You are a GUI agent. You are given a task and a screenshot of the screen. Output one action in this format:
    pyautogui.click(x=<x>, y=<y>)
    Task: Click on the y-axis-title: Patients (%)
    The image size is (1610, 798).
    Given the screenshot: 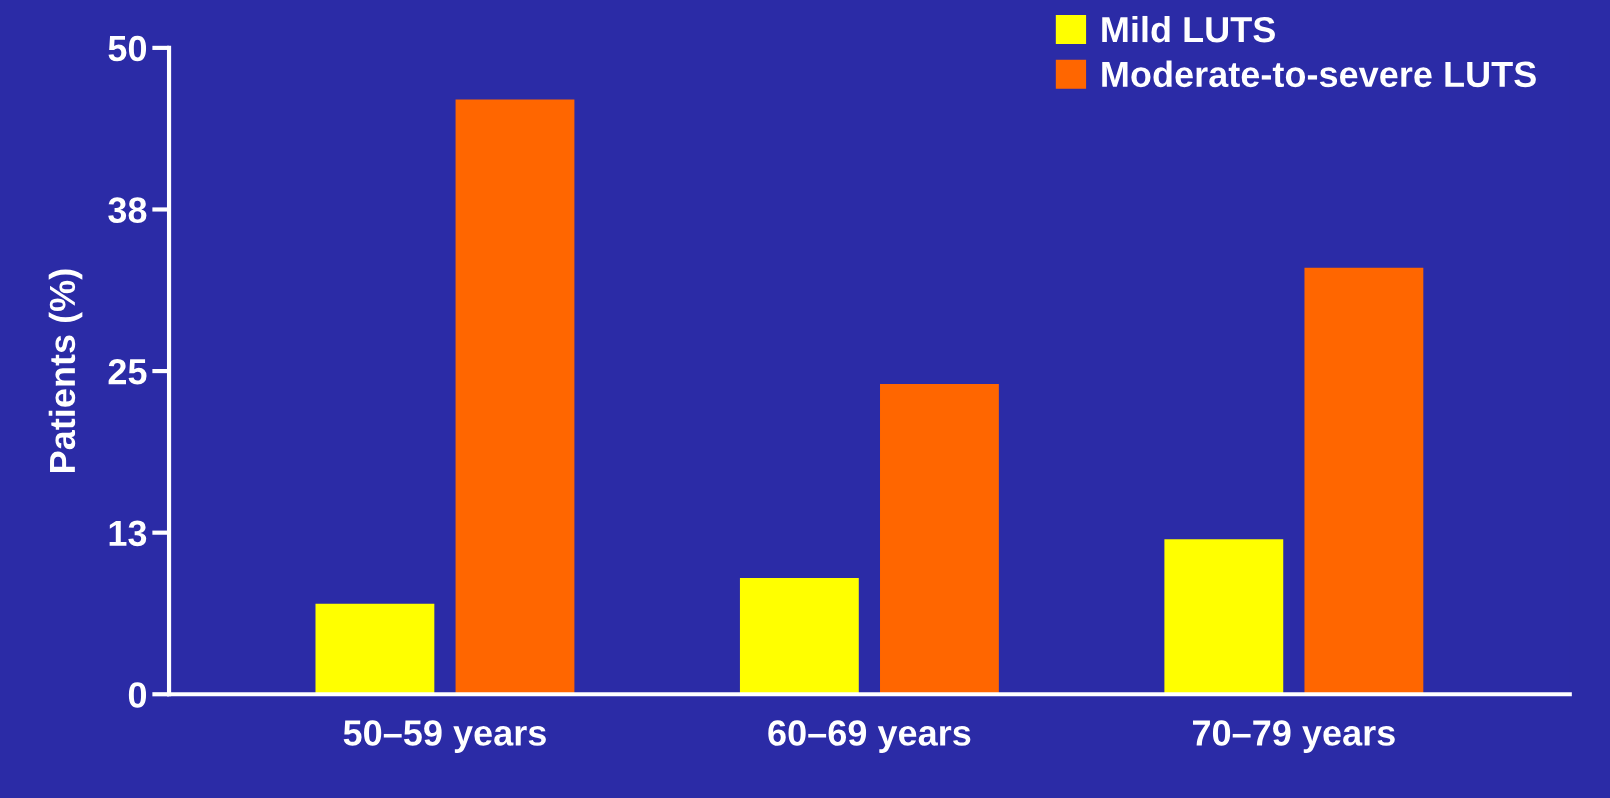 What is the action you would take?
    pyautogui.click(x=65, y=370)
    